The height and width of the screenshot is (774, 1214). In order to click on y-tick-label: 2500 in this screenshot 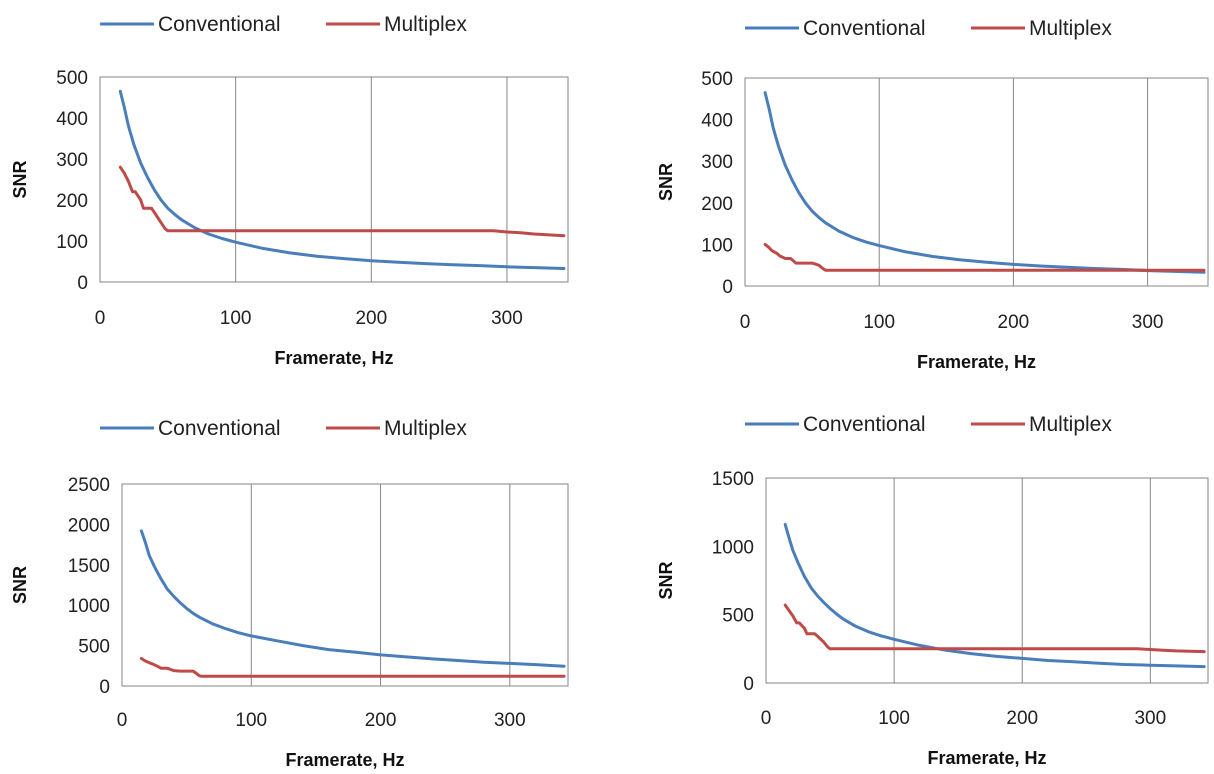, I will do `click(89, 485)`.